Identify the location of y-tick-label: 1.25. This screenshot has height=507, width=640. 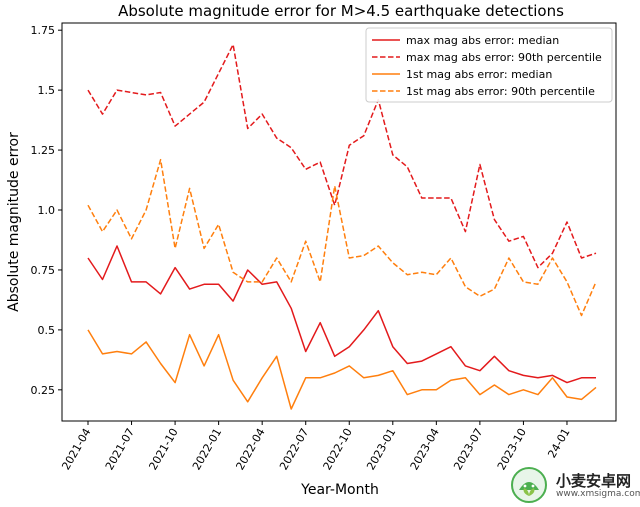
(43, 150).